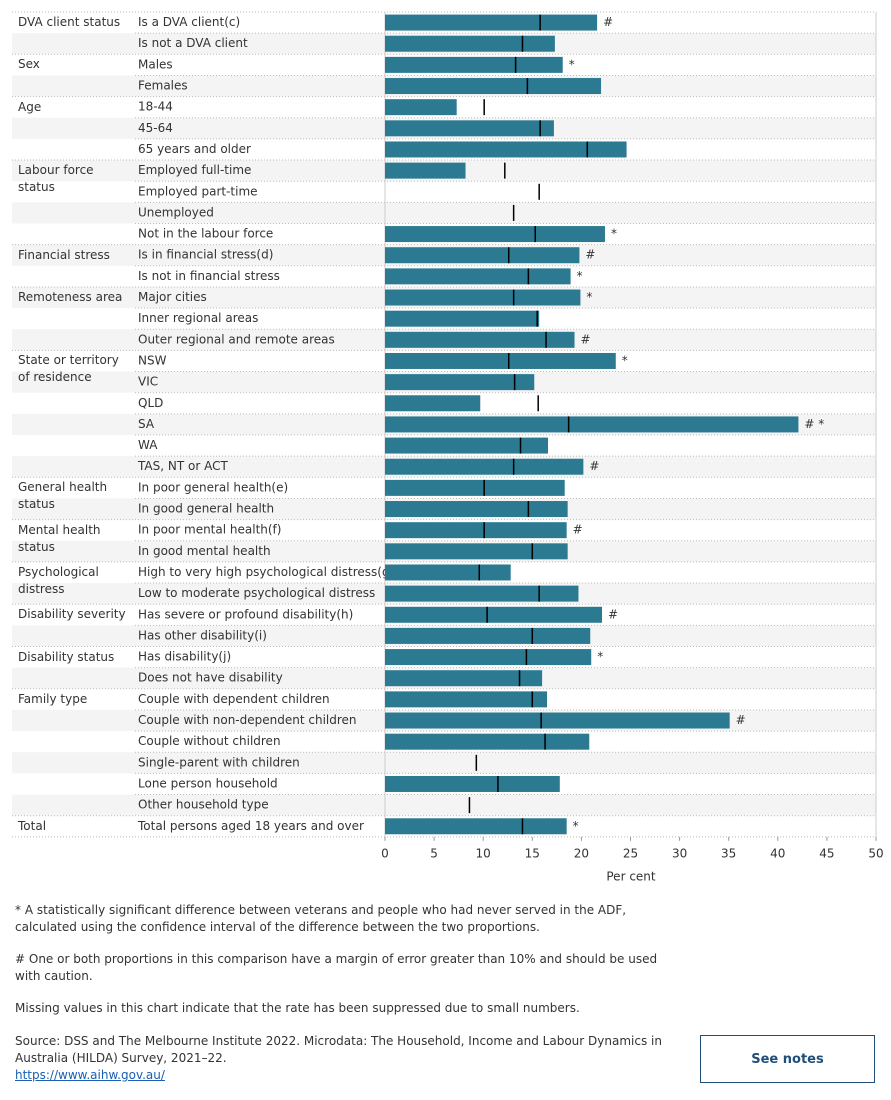 This screenshot has width=891, height=1100. What do you see at coordinates (205, 234) in the screenshot?
I see `category-label: Not in the labour force` at bounding box center [205, 234].